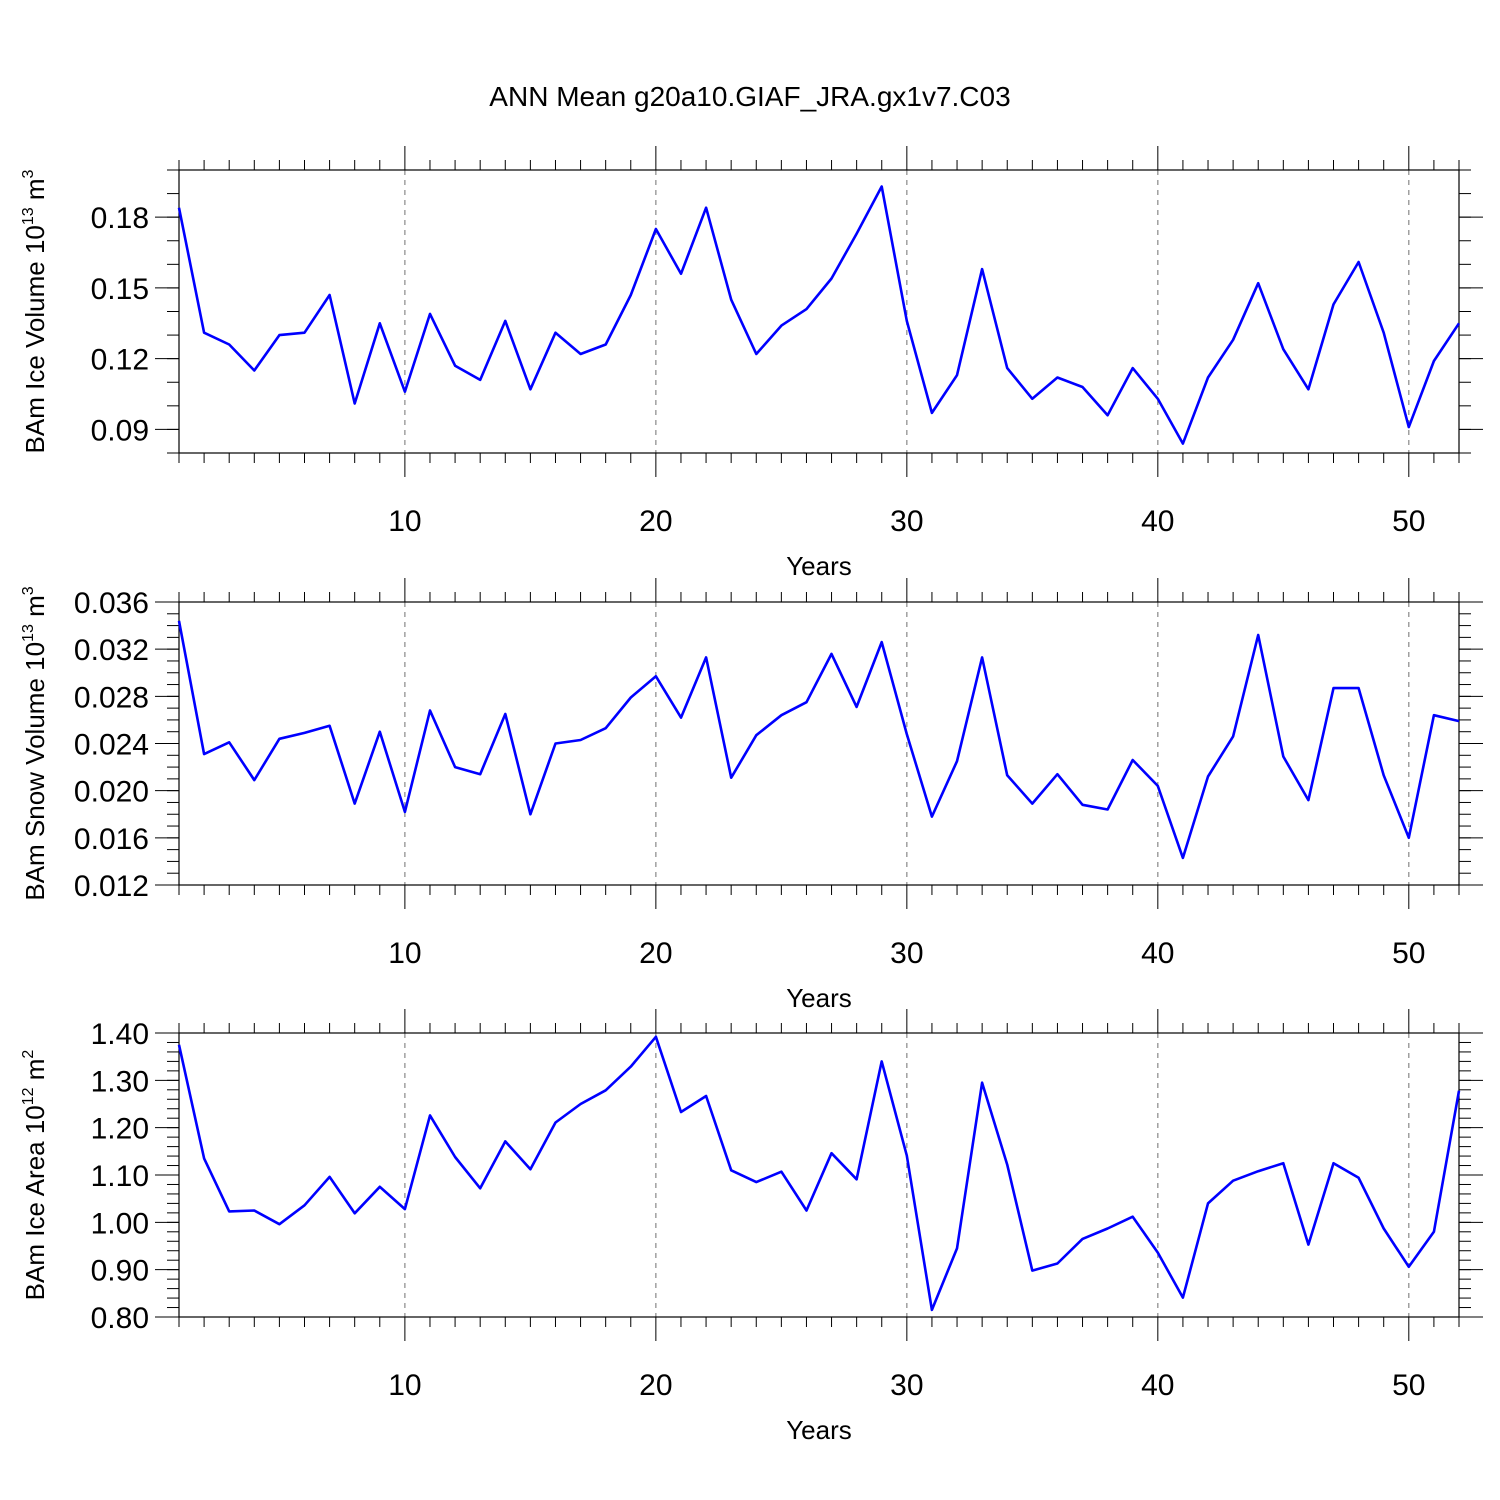  Describe the element at coordinates (120, 1223) in the screenshot. I see `y-tick-label: 1.00` at that location.